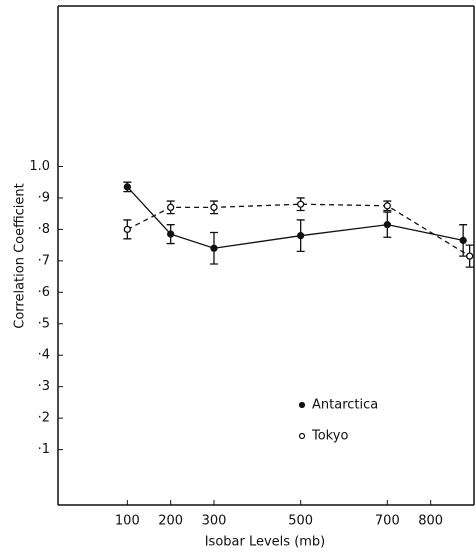  What do you see at coordinates (387, 521) in the screenshot?
I see `x-tick-label: 700` at bounding box center [387, 521].